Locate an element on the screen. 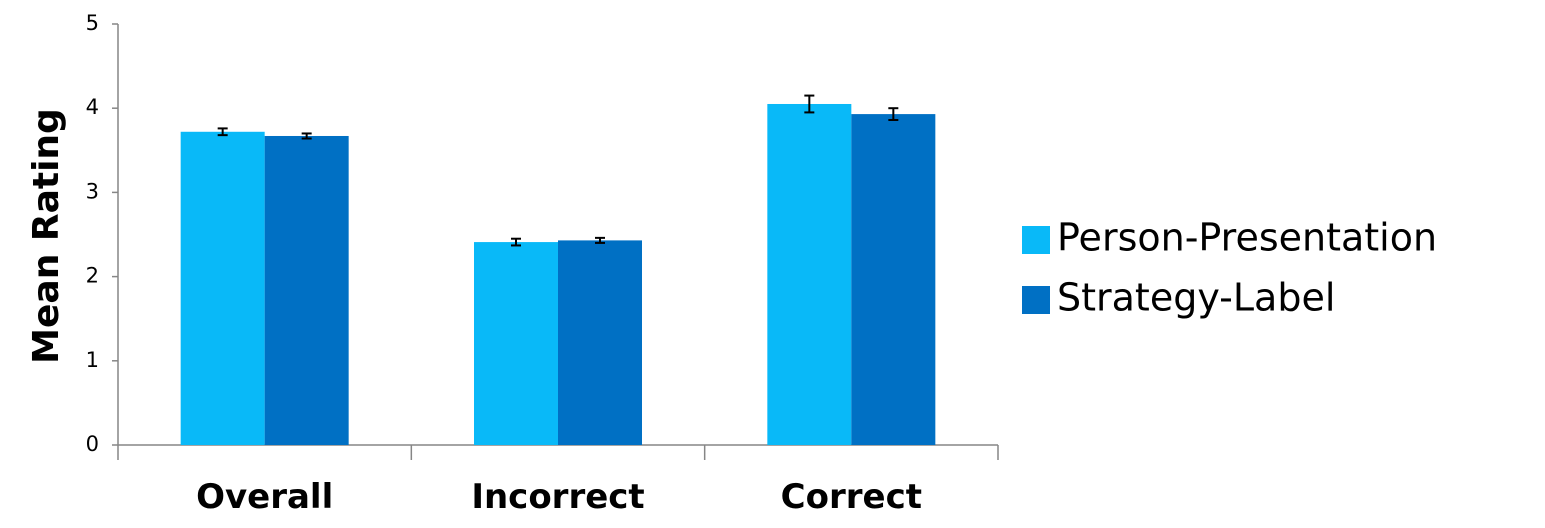 Image resolution: width=1545 pixels, height=528 pixels. bar-strategy-label-incorrect is located at coordinates (600, 342).